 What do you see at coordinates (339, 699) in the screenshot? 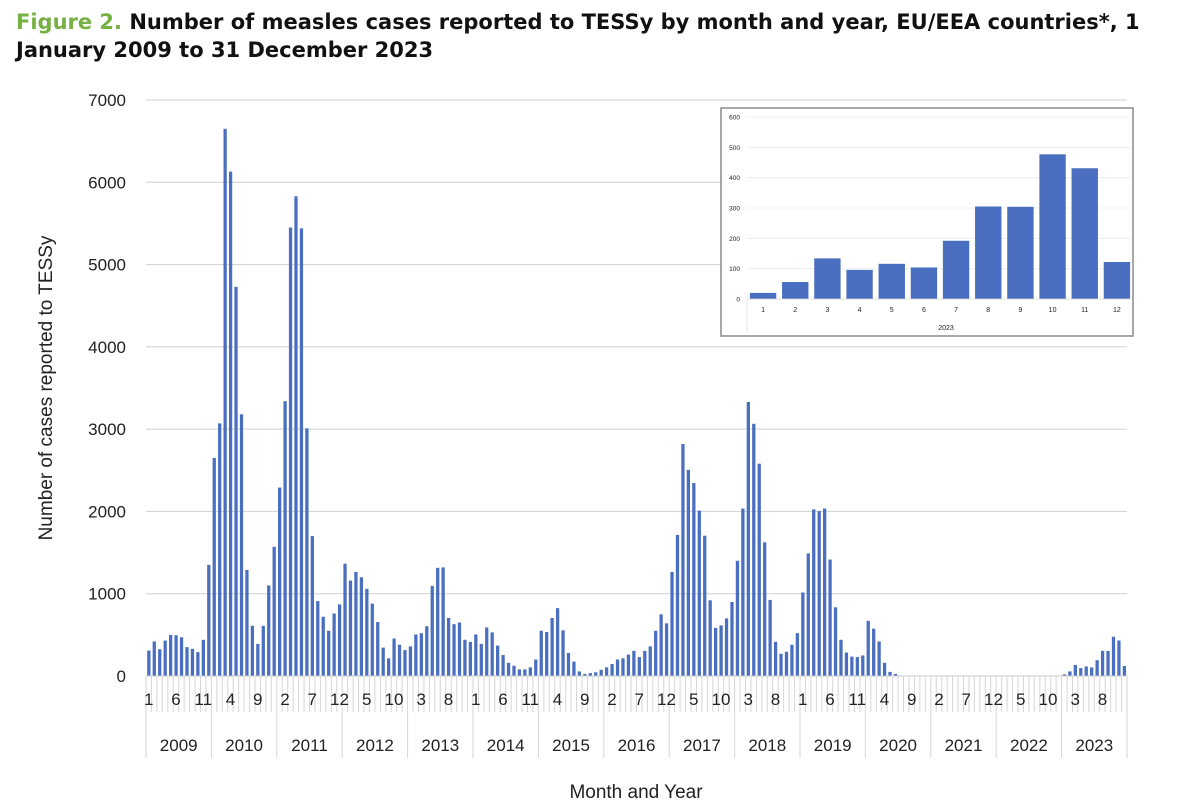
I see `month-tick-label: 12` at bounding box center [339, 699].